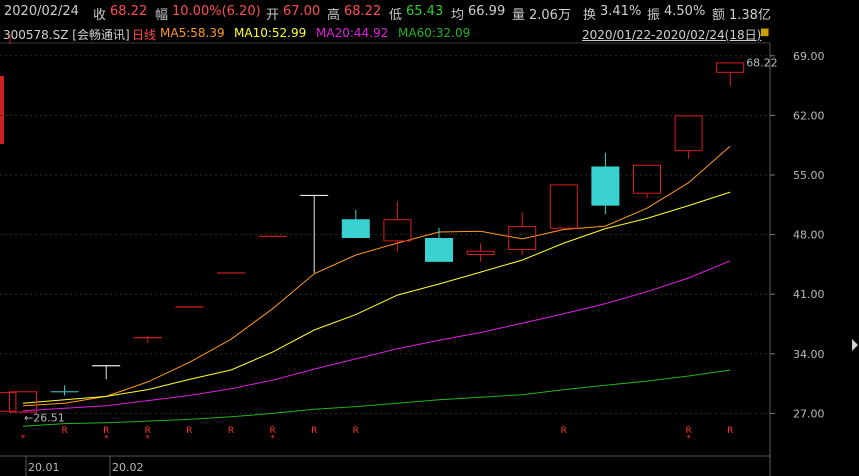  Describe the element at coordinates (144, 35) in the screenshot. I see `period-label: 日线` at that location.